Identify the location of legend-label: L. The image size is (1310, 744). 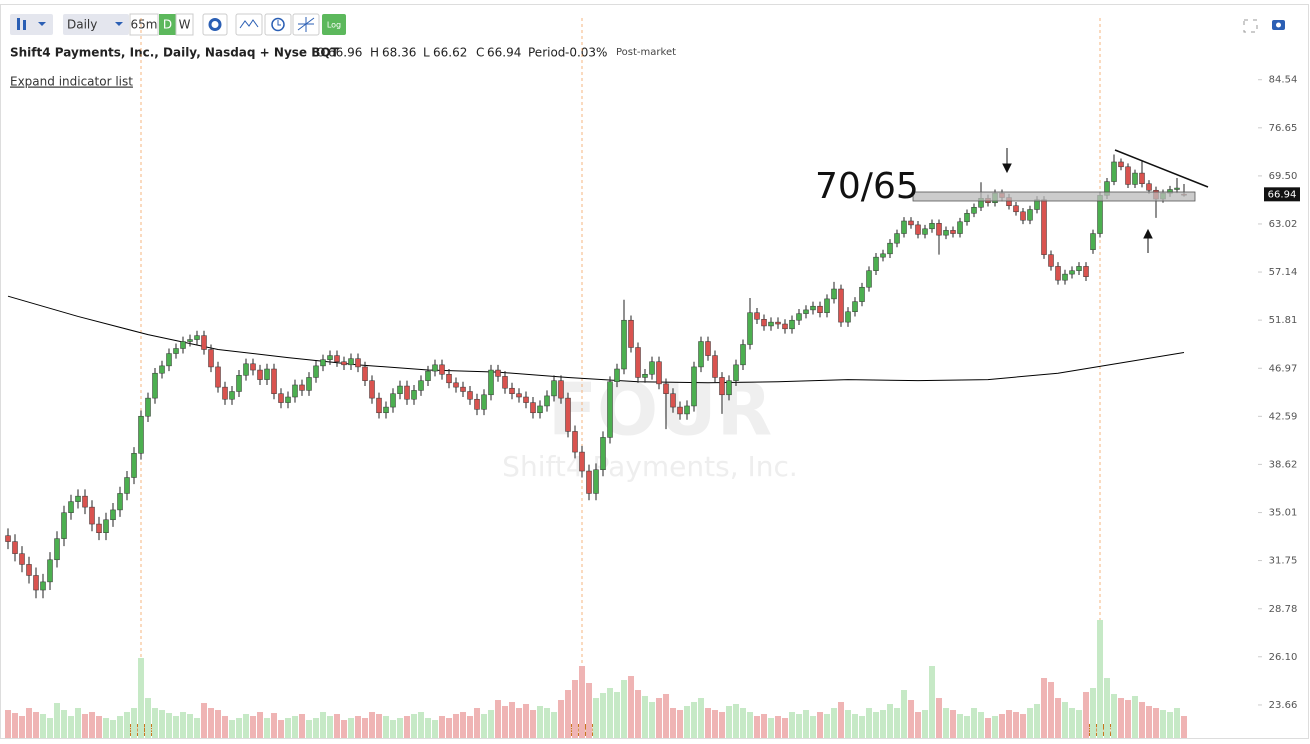
(426, 53).